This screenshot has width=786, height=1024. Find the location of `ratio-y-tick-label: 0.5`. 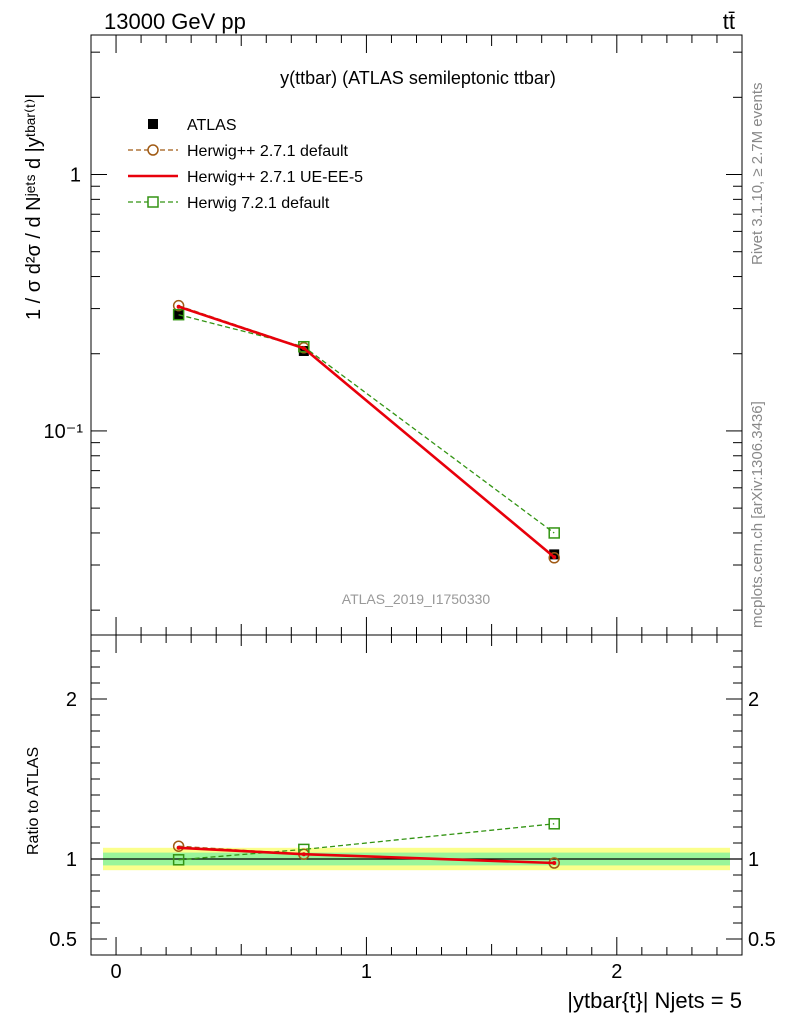

ratio-y-tick-label: 0.5 is located at coordinates (63, 940).